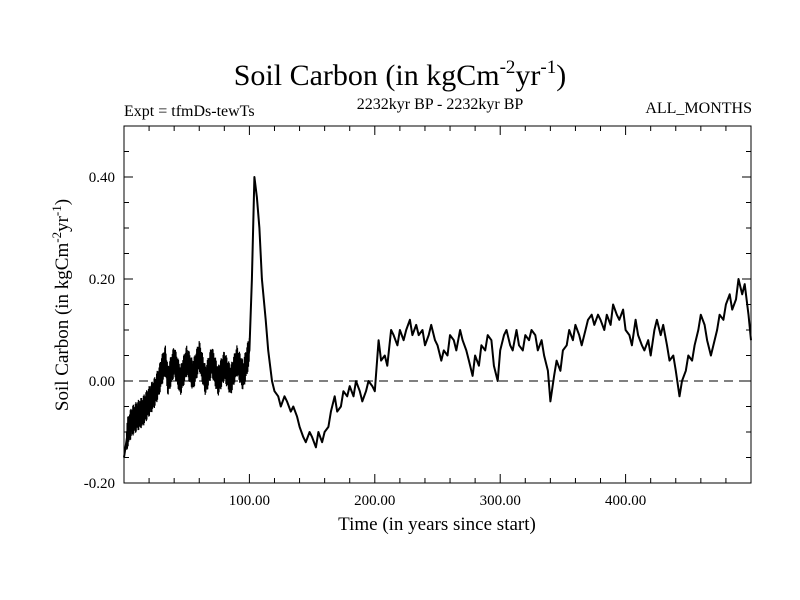 This screenshot has width=800, height=600. Describe the element at coordinates (102, 280) in the screenshot. I see `y-tick-label: 0.20` at that location.